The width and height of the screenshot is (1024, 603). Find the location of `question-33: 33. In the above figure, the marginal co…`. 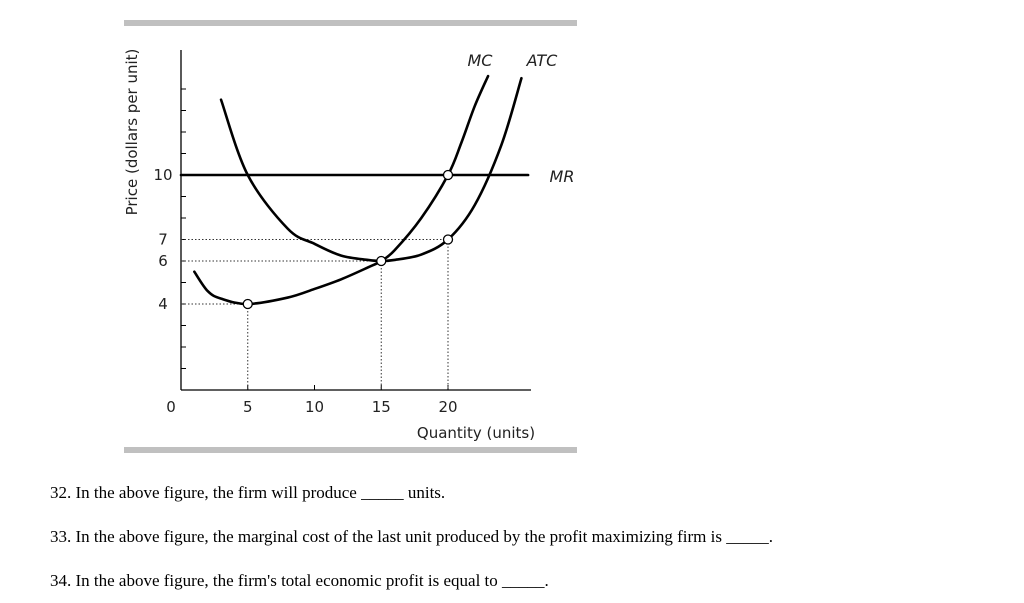

question-33: 33. In the above figure, the marginal co… is located at coordinates (411, 536).